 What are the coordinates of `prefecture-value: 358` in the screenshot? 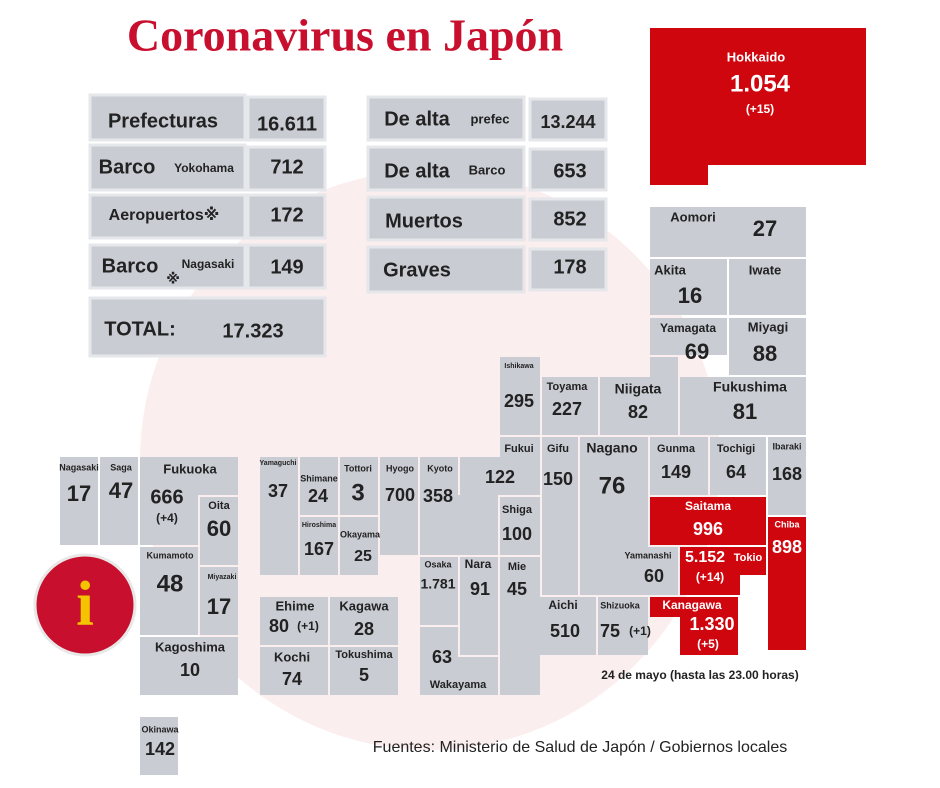 It's located at (438, 496).